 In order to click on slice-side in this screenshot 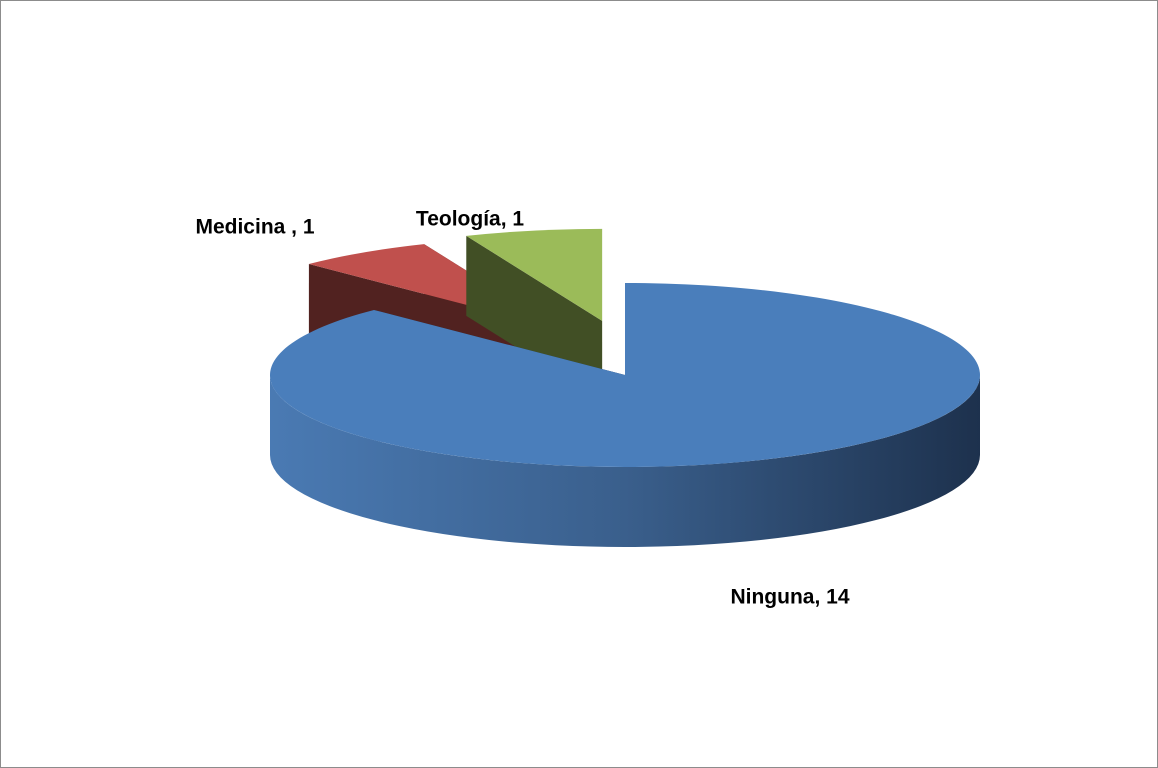, I will do `click(625, 461)`.